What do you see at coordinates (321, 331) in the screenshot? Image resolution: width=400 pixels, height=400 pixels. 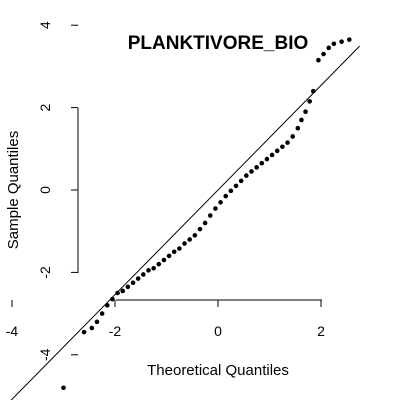 I see `x-tick-label: 2` at bounding box center [321, 331].